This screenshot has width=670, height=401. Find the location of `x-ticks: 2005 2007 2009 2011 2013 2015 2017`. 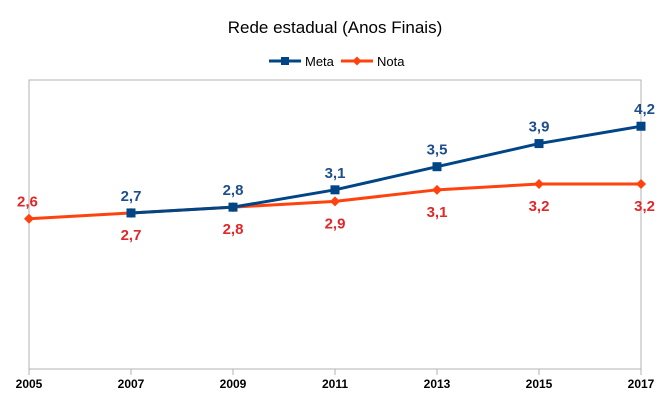

x-ticks: 2005 2007 2009 2011 2013 2015 2017 is located at coordinates (335, 380).